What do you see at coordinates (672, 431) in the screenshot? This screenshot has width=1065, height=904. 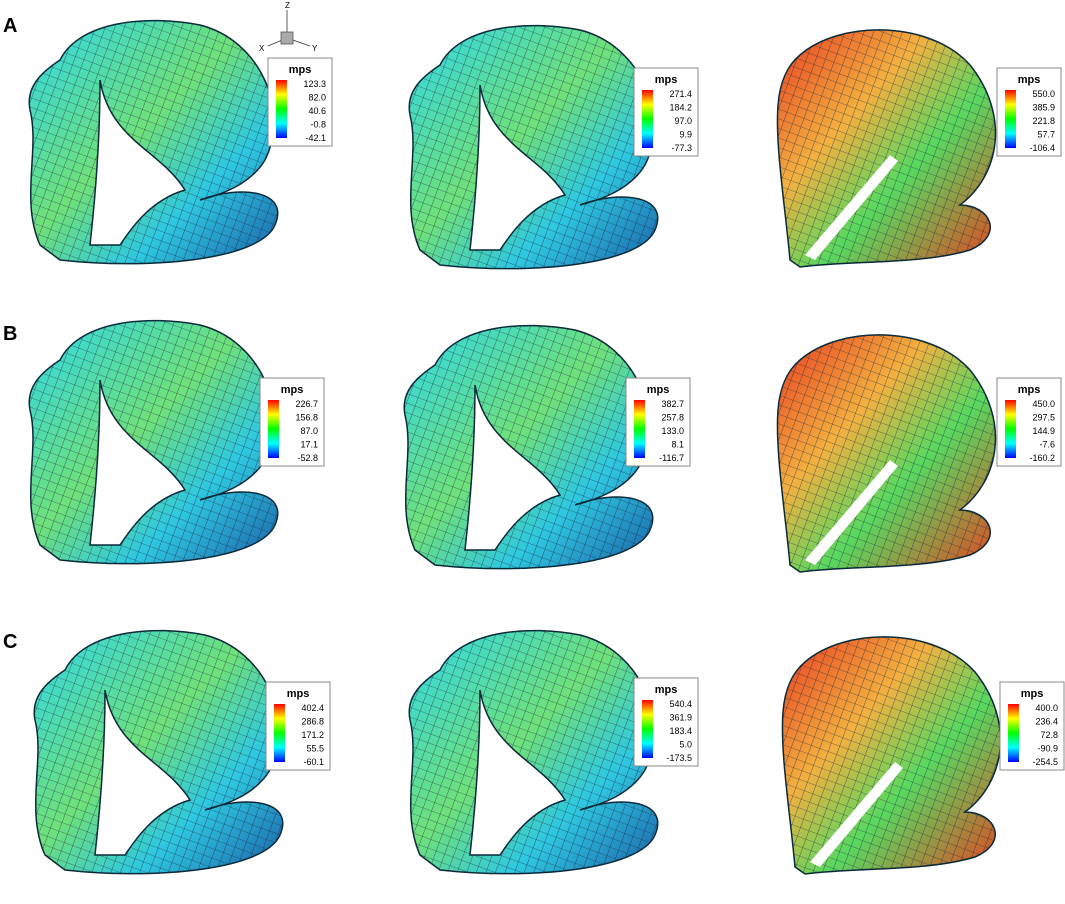 I see `legend-value: 133.0` at bounding box center [672, 431].